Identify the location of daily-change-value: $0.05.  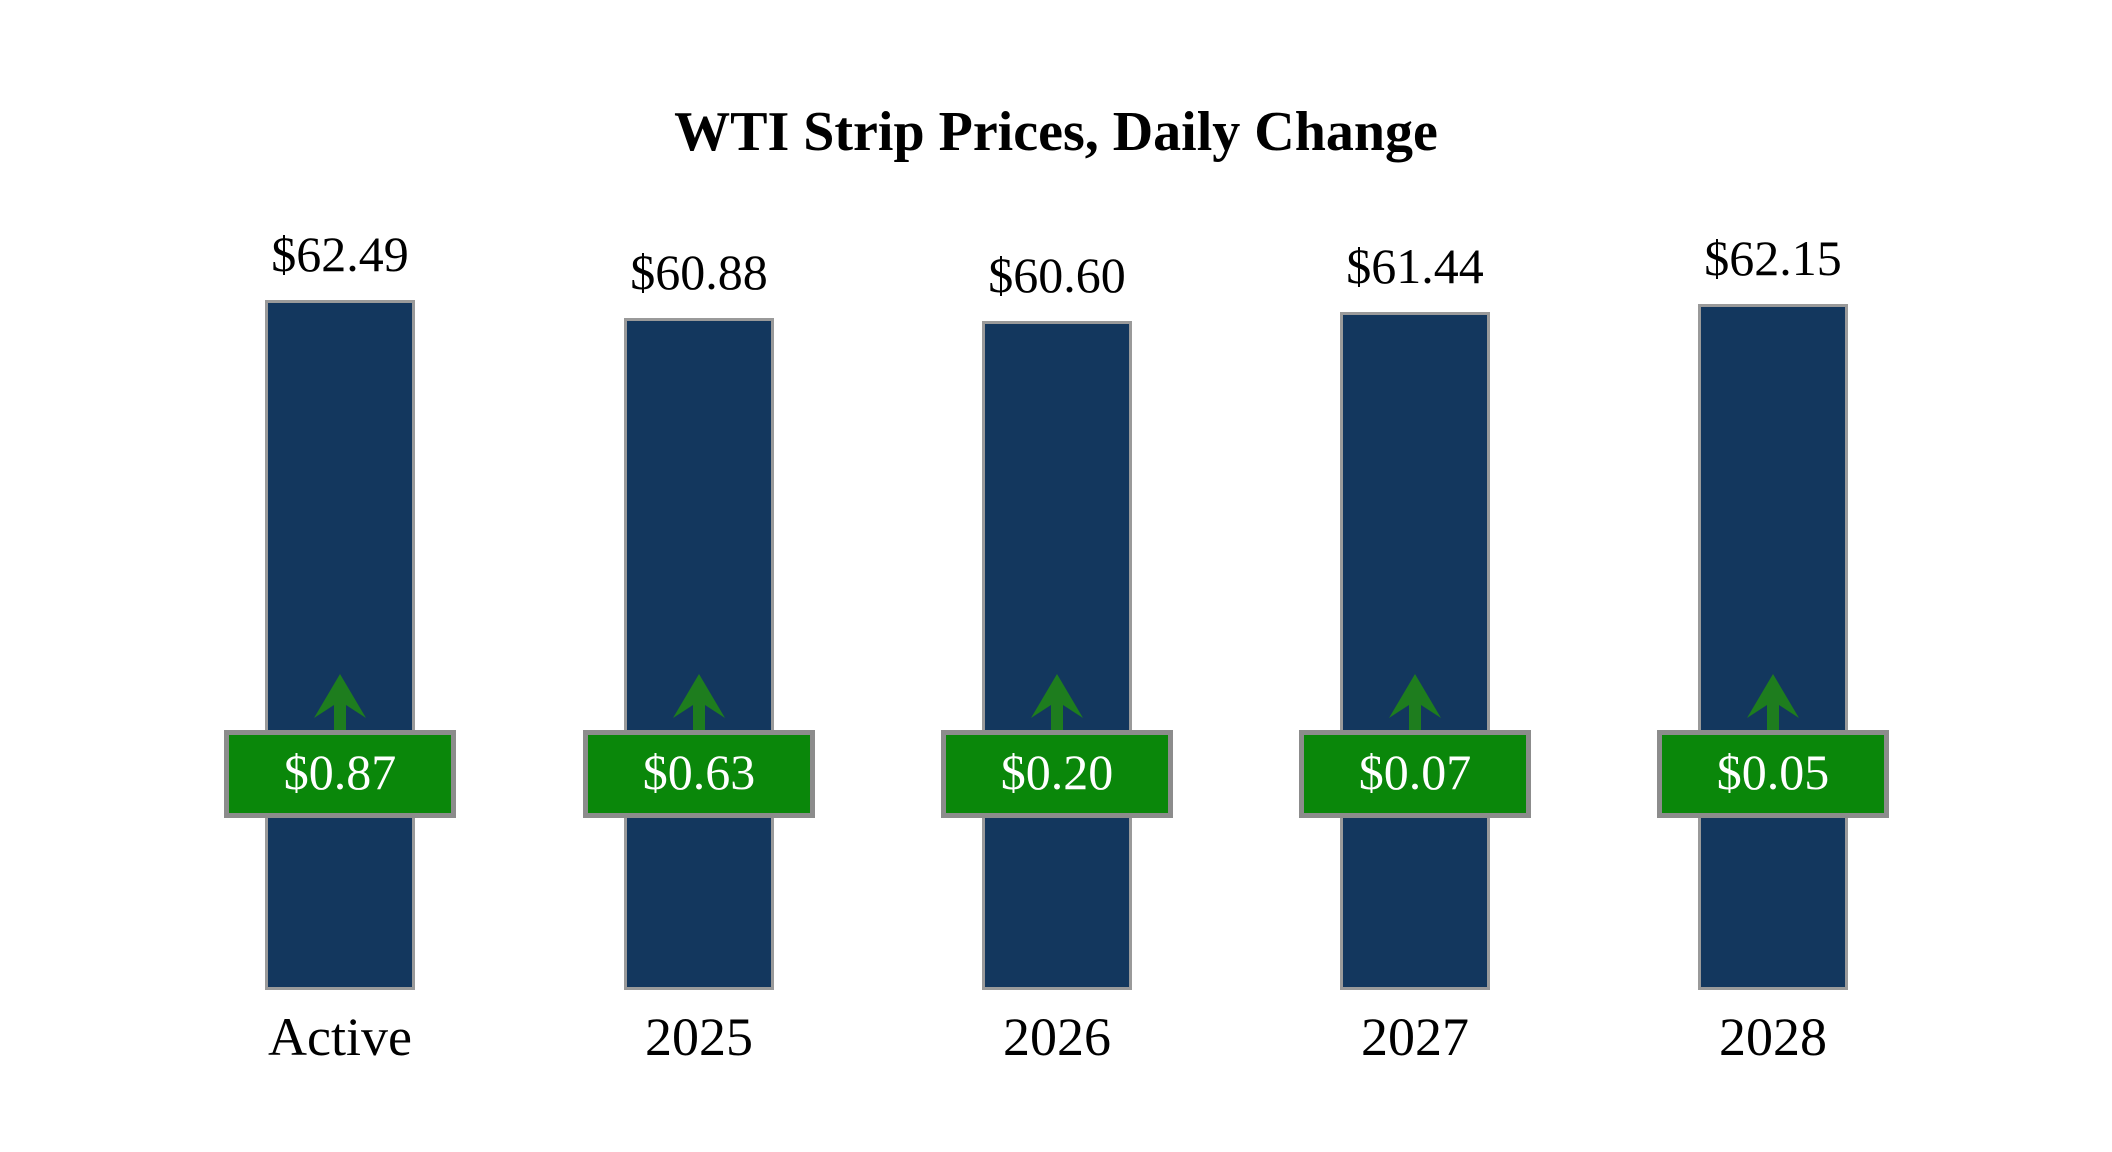
(1773, 772).